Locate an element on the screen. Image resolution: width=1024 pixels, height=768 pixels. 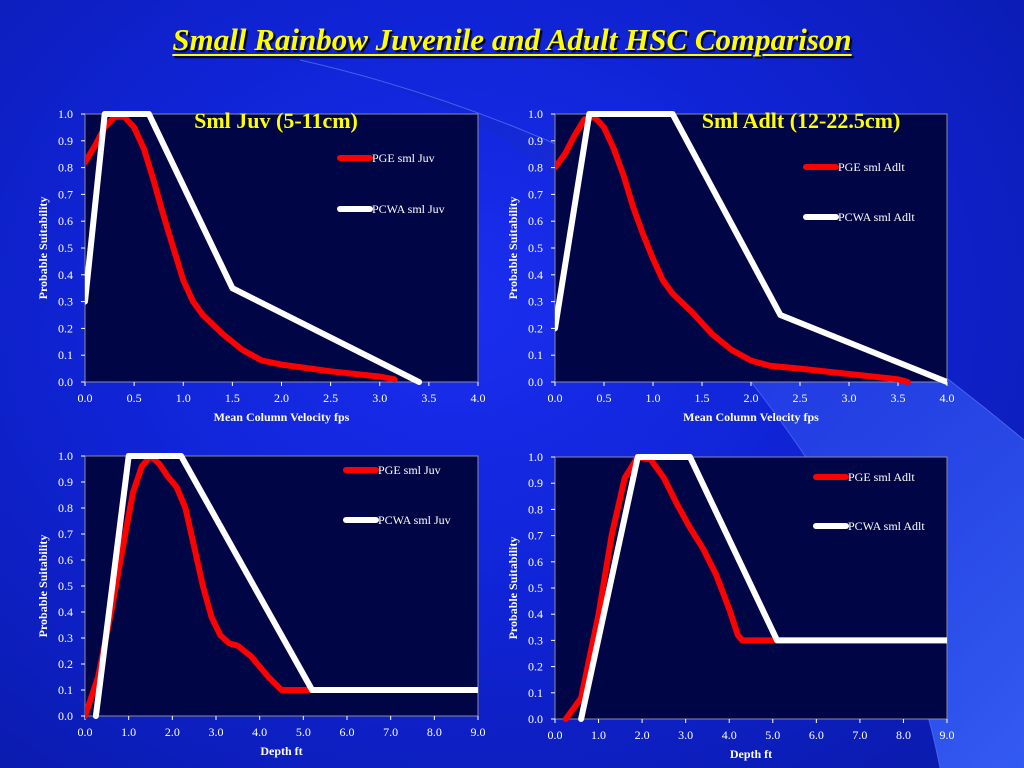
chart-title: Sml Adlt (12-22.5cm) is located at coordinates (801, 120).